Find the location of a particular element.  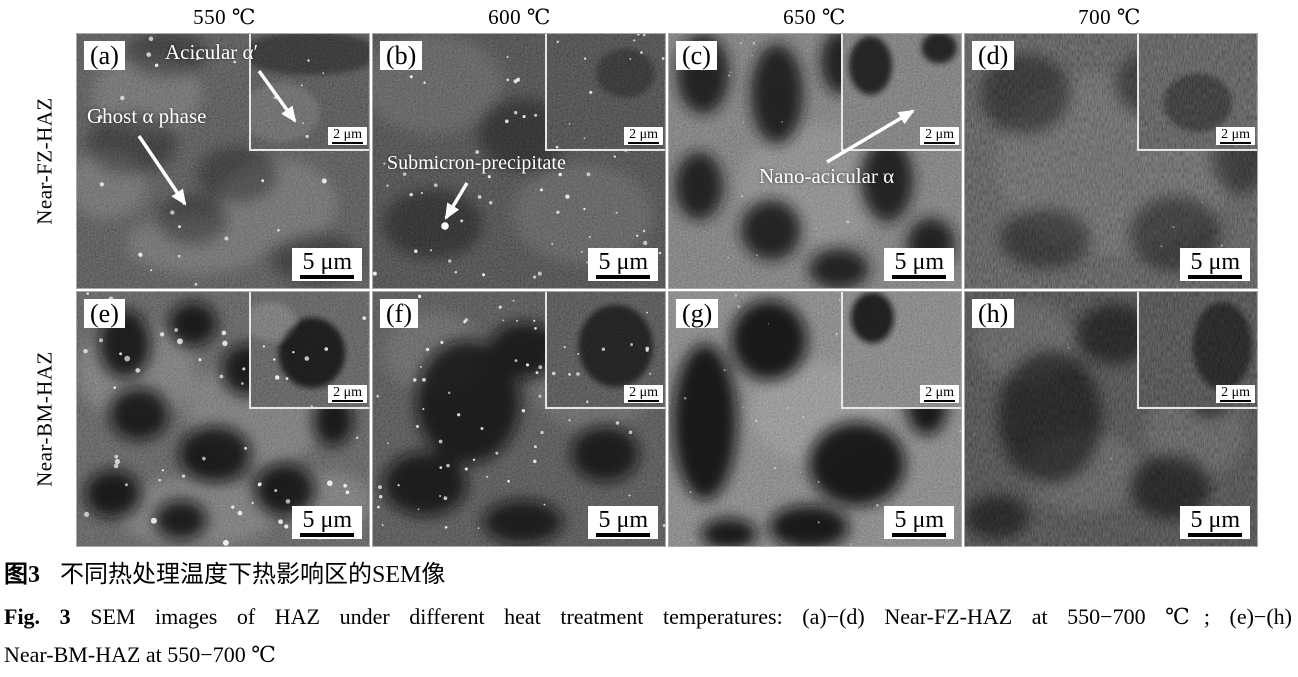

annotation-ghost-alpha: Ghost α phase is located at coordinates (147, 116).